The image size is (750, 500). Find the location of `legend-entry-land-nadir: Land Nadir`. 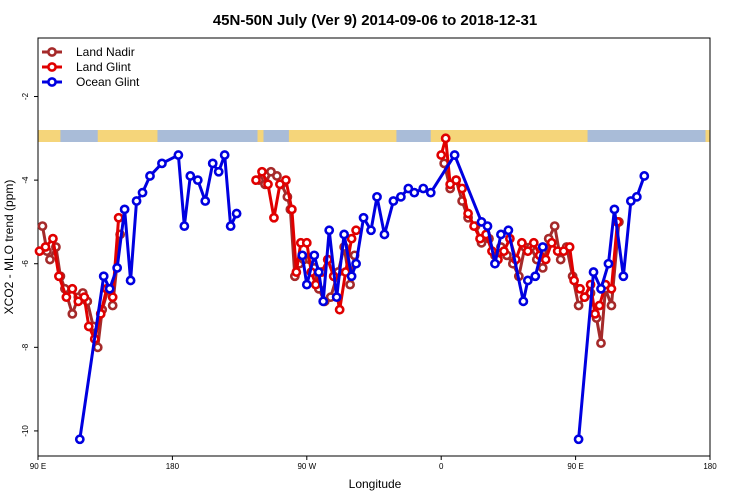

legend-entry-land-nadir: Land Nadir is located at coordinates (88, 52).